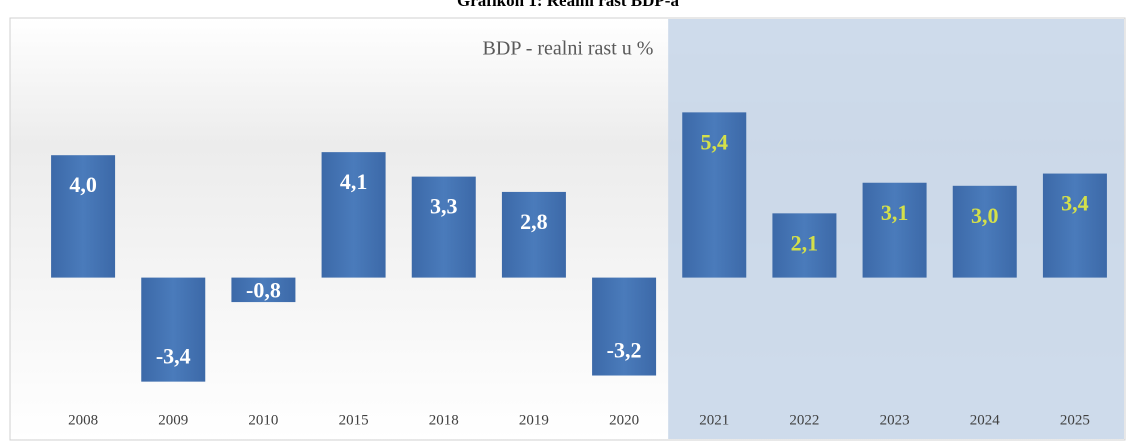 The width and height of the screenshot is (1137, 443). Describe the element at coordinates (805, 242) in the screenshot. I see `value-label: 2,1` at that location.